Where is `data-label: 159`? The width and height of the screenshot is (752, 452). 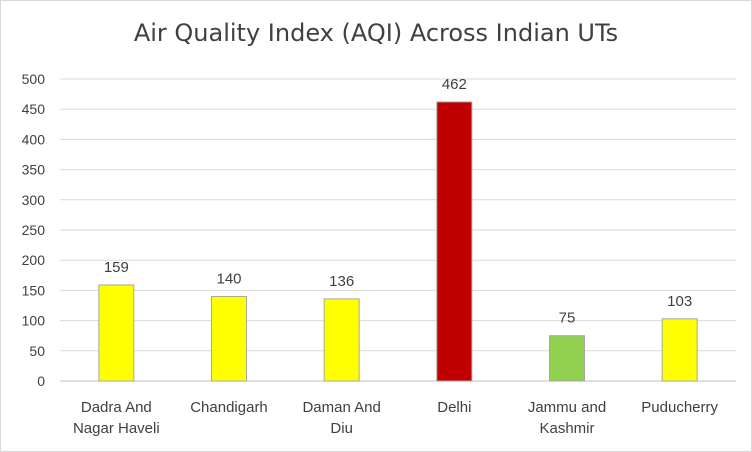 data-label: 159 is located at coordinates (116, 267).